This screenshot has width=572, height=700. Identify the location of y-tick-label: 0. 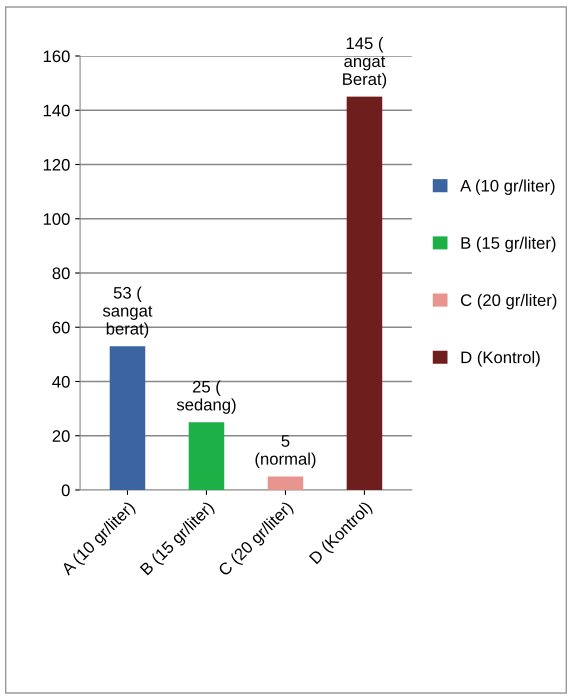
(66, 490).